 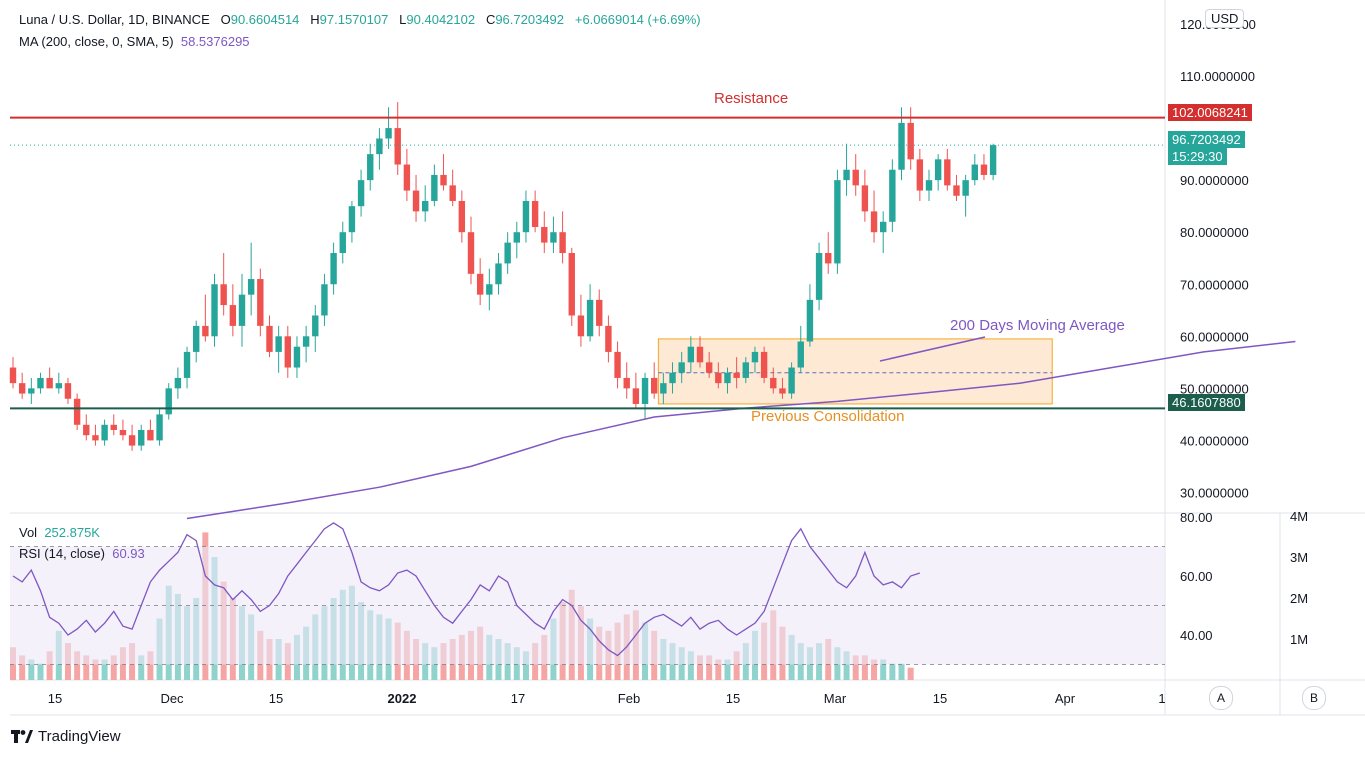 I want to click on close-value: 96.7203492, so click(x=530, y=19).